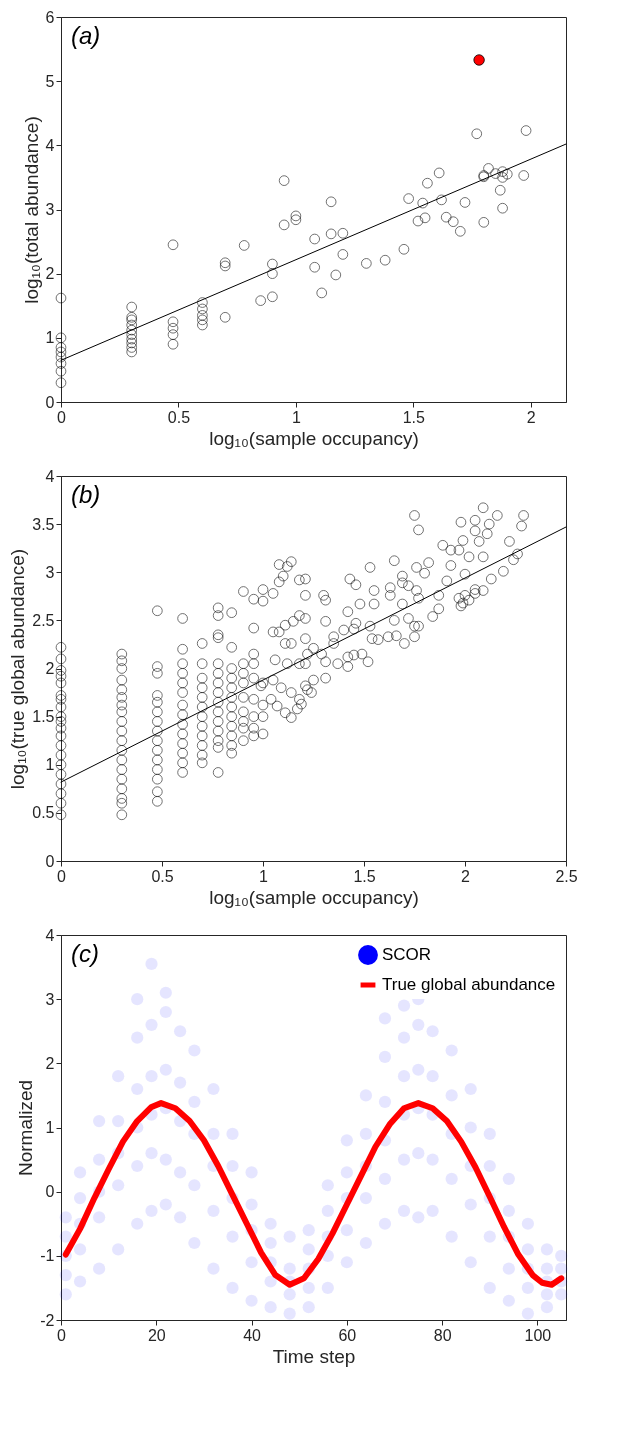  Describe the element at coordinates (47, 1256) in the screenshot. I see `y-tick-label: -1` at that location.